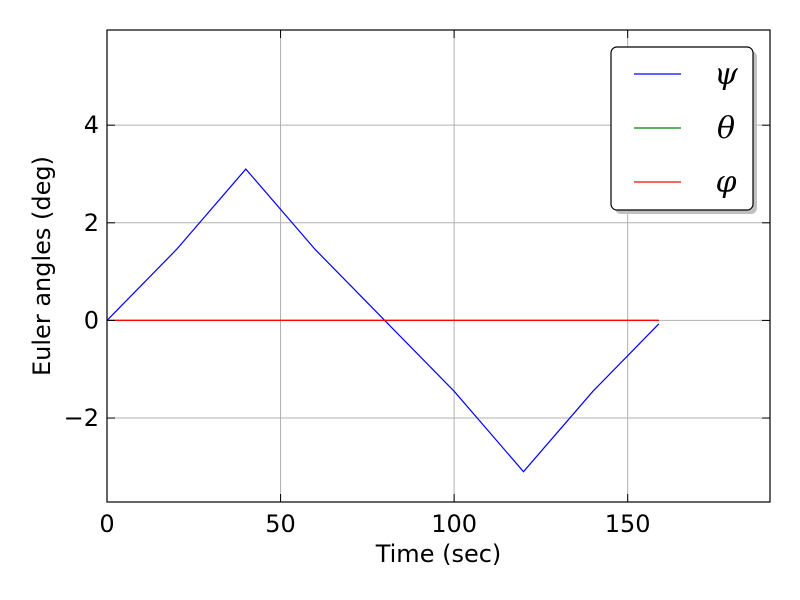  What do you see at coordinates (91, 125) in the screenshot?
I see `y-tick-label: 4` at bounding box center [91, 125].